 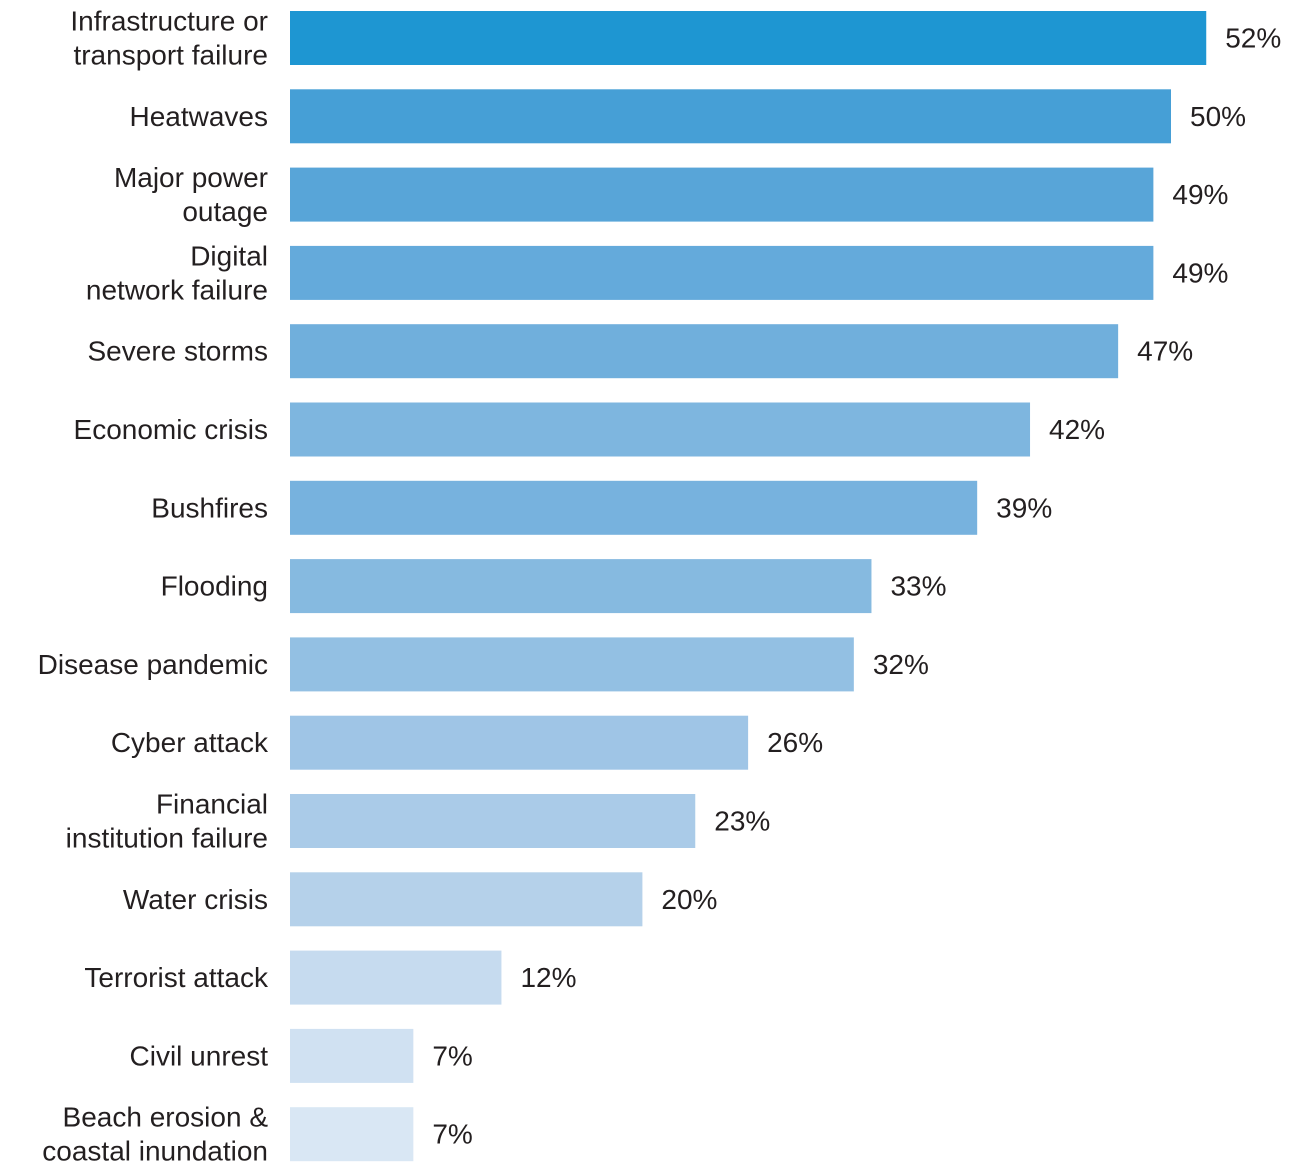 I want to click on category-label-line: Civil unrest, so click(x=199, y=1055).